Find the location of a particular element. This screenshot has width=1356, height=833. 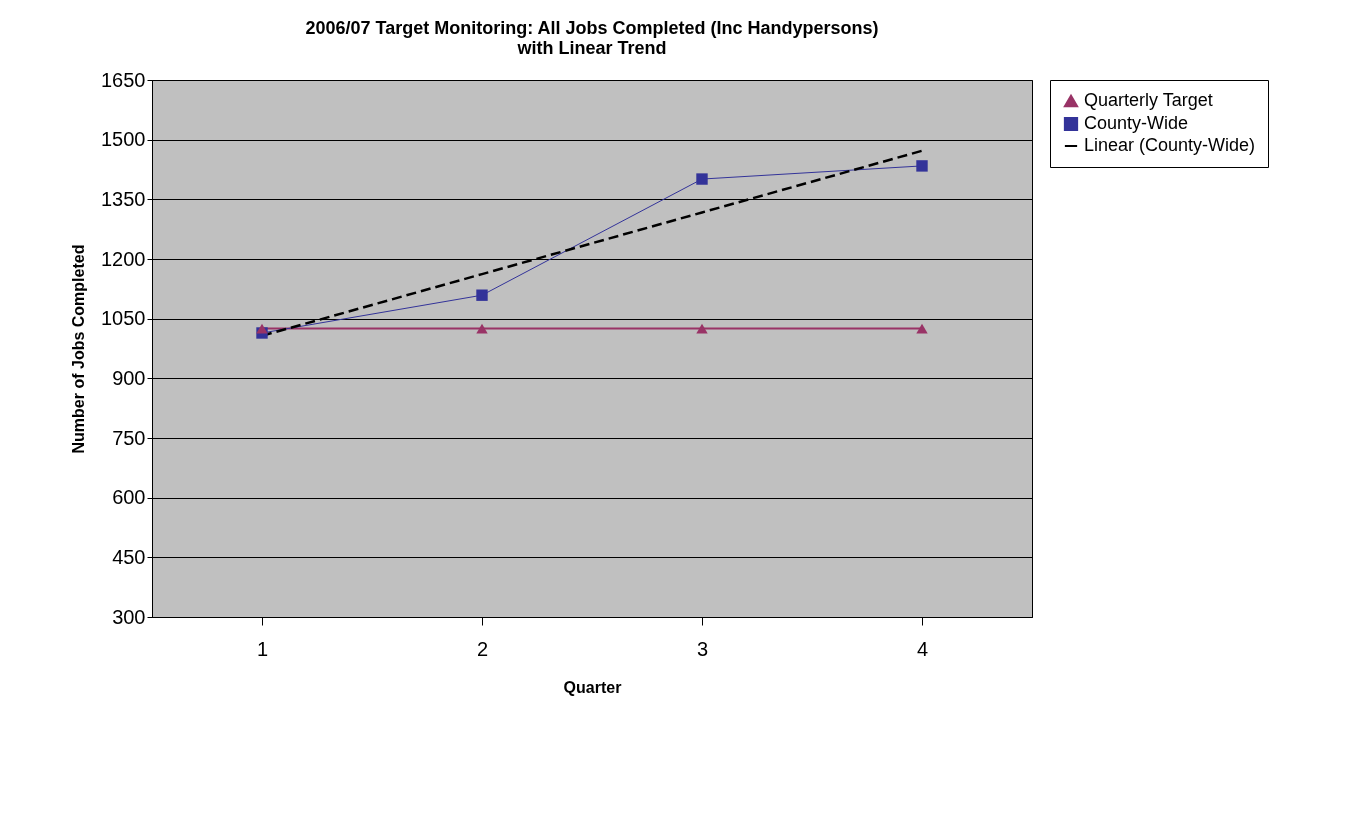

y-tick-label: 1200 is located at coordinates (123, 258).